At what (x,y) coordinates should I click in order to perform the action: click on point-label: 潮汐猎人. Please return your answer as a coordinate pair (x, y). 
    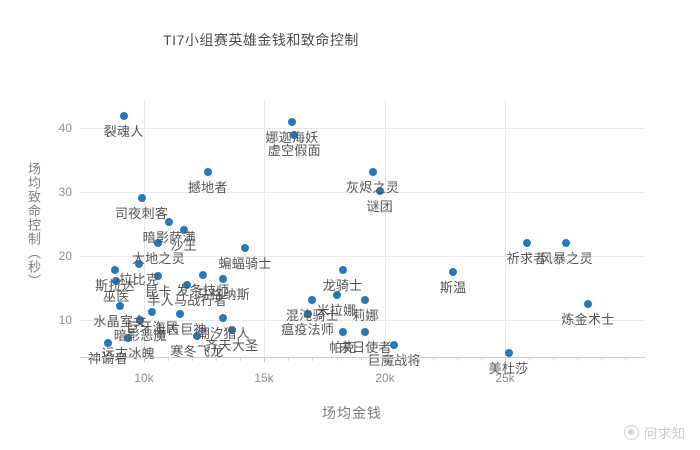
    Looking at the image, I should click on (223, 333).